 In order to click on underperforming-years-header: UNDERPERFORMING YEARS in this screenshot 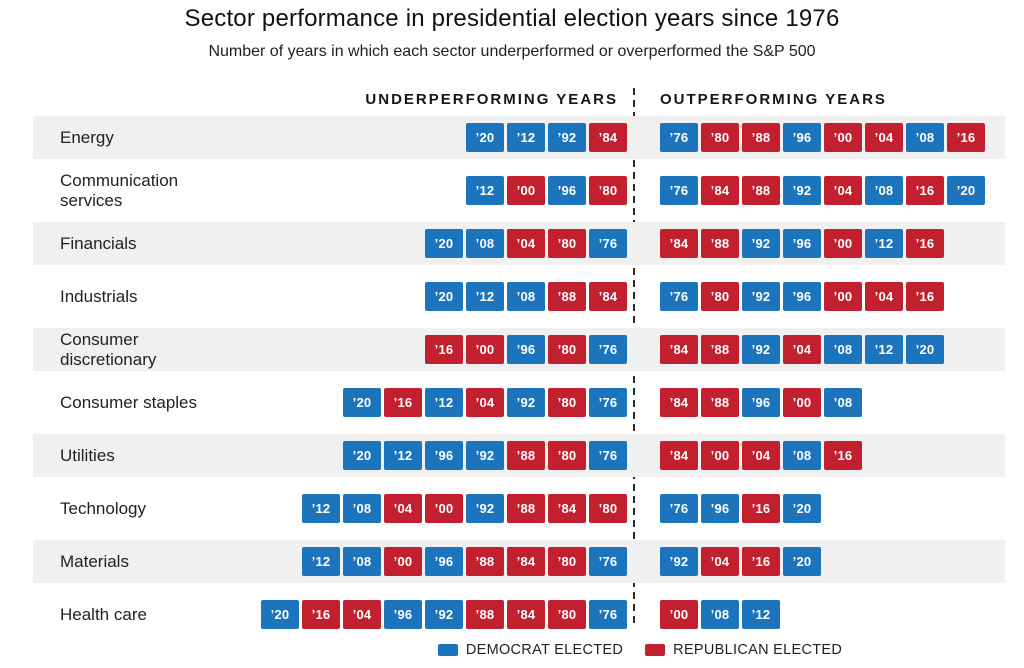, I will do `click(491, 99)`.